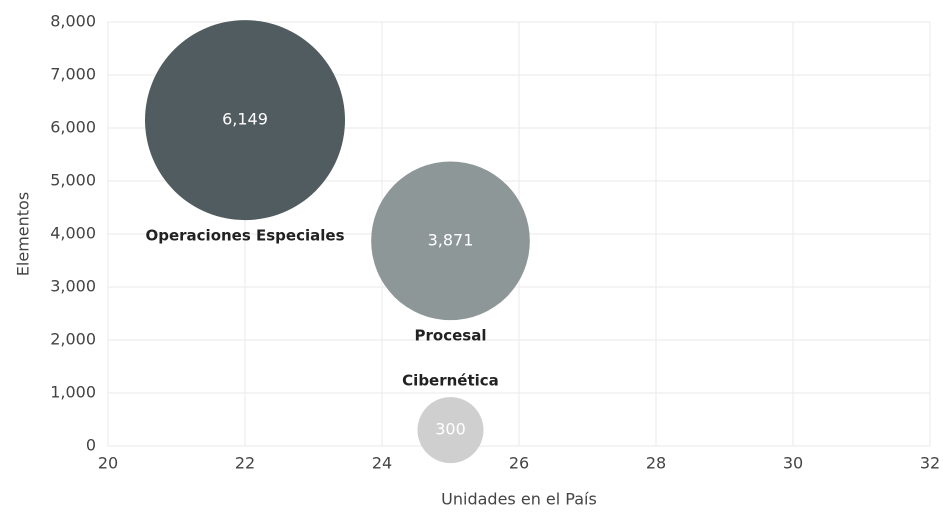 This screenshot has height=512, width=943. I want to click on y-tick-label: 8,000, so click(73, 21).